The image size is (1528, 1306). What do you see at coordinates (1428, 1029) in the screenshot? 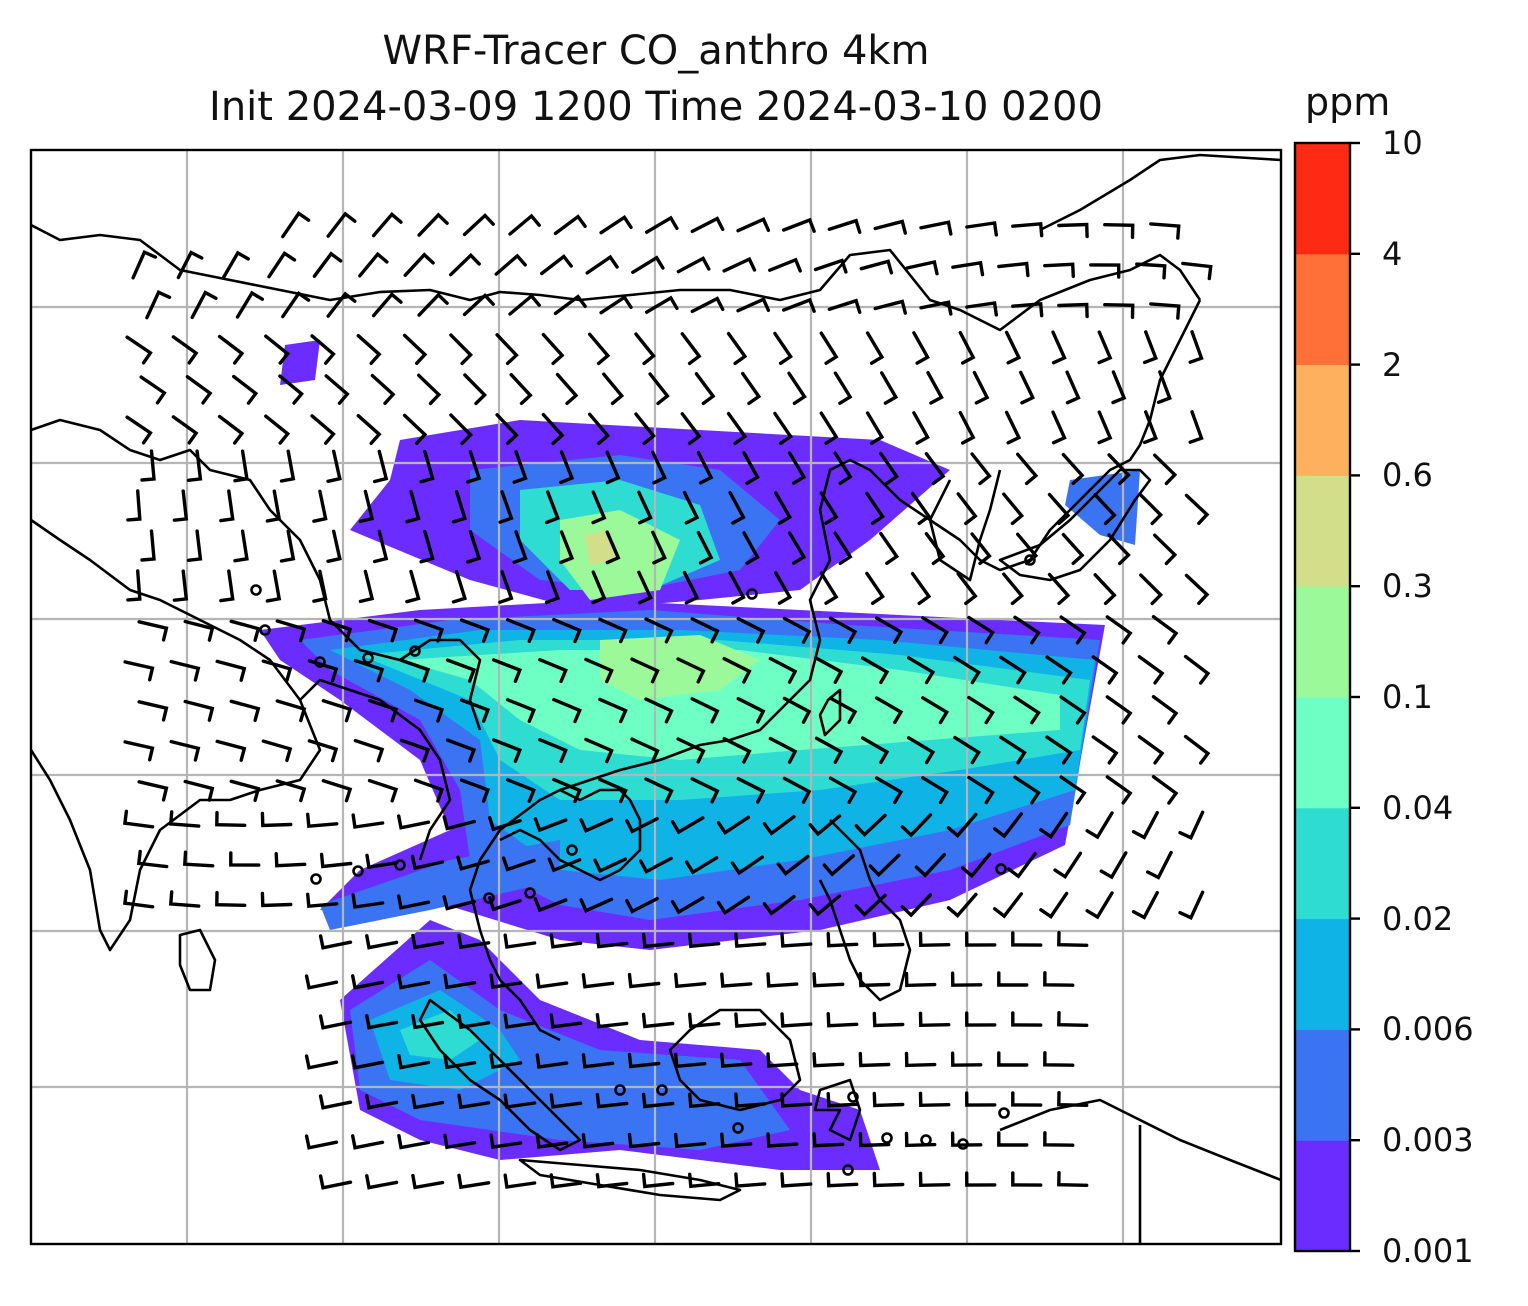
I see `colorbar-tick-label: 0.006` at bounding box center [1428, 1029].